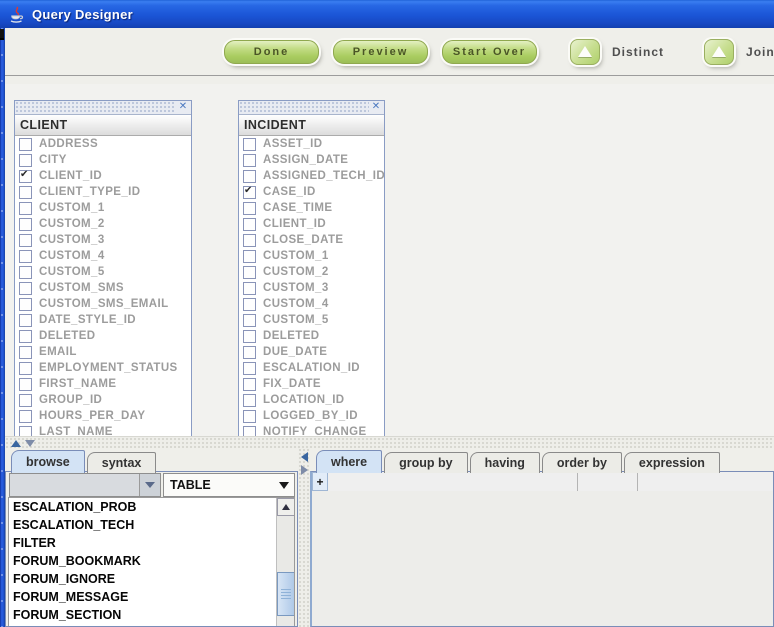  I want to click on add-row-button: +, so click(320, 481).